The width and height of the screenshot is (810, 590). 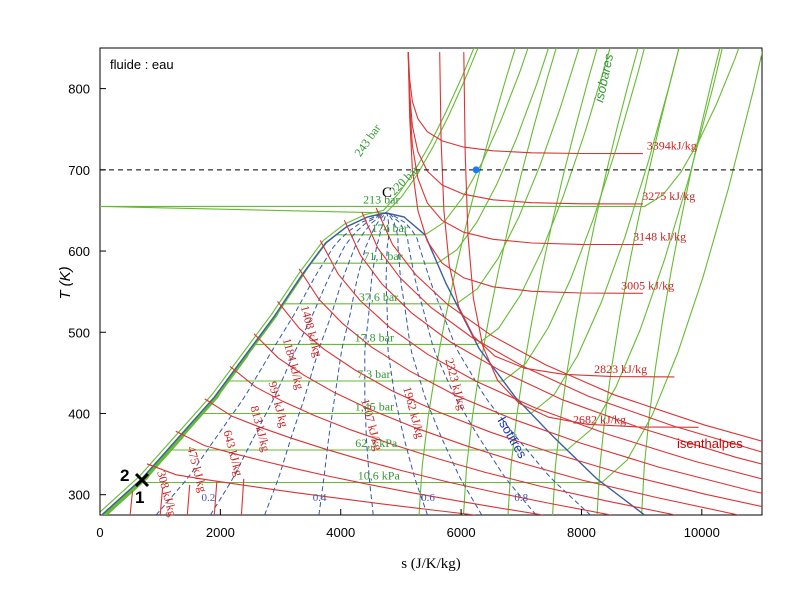 I want to click on isenthalp-value-label: 3148 kJ/kg, so click(x=659, y=237).